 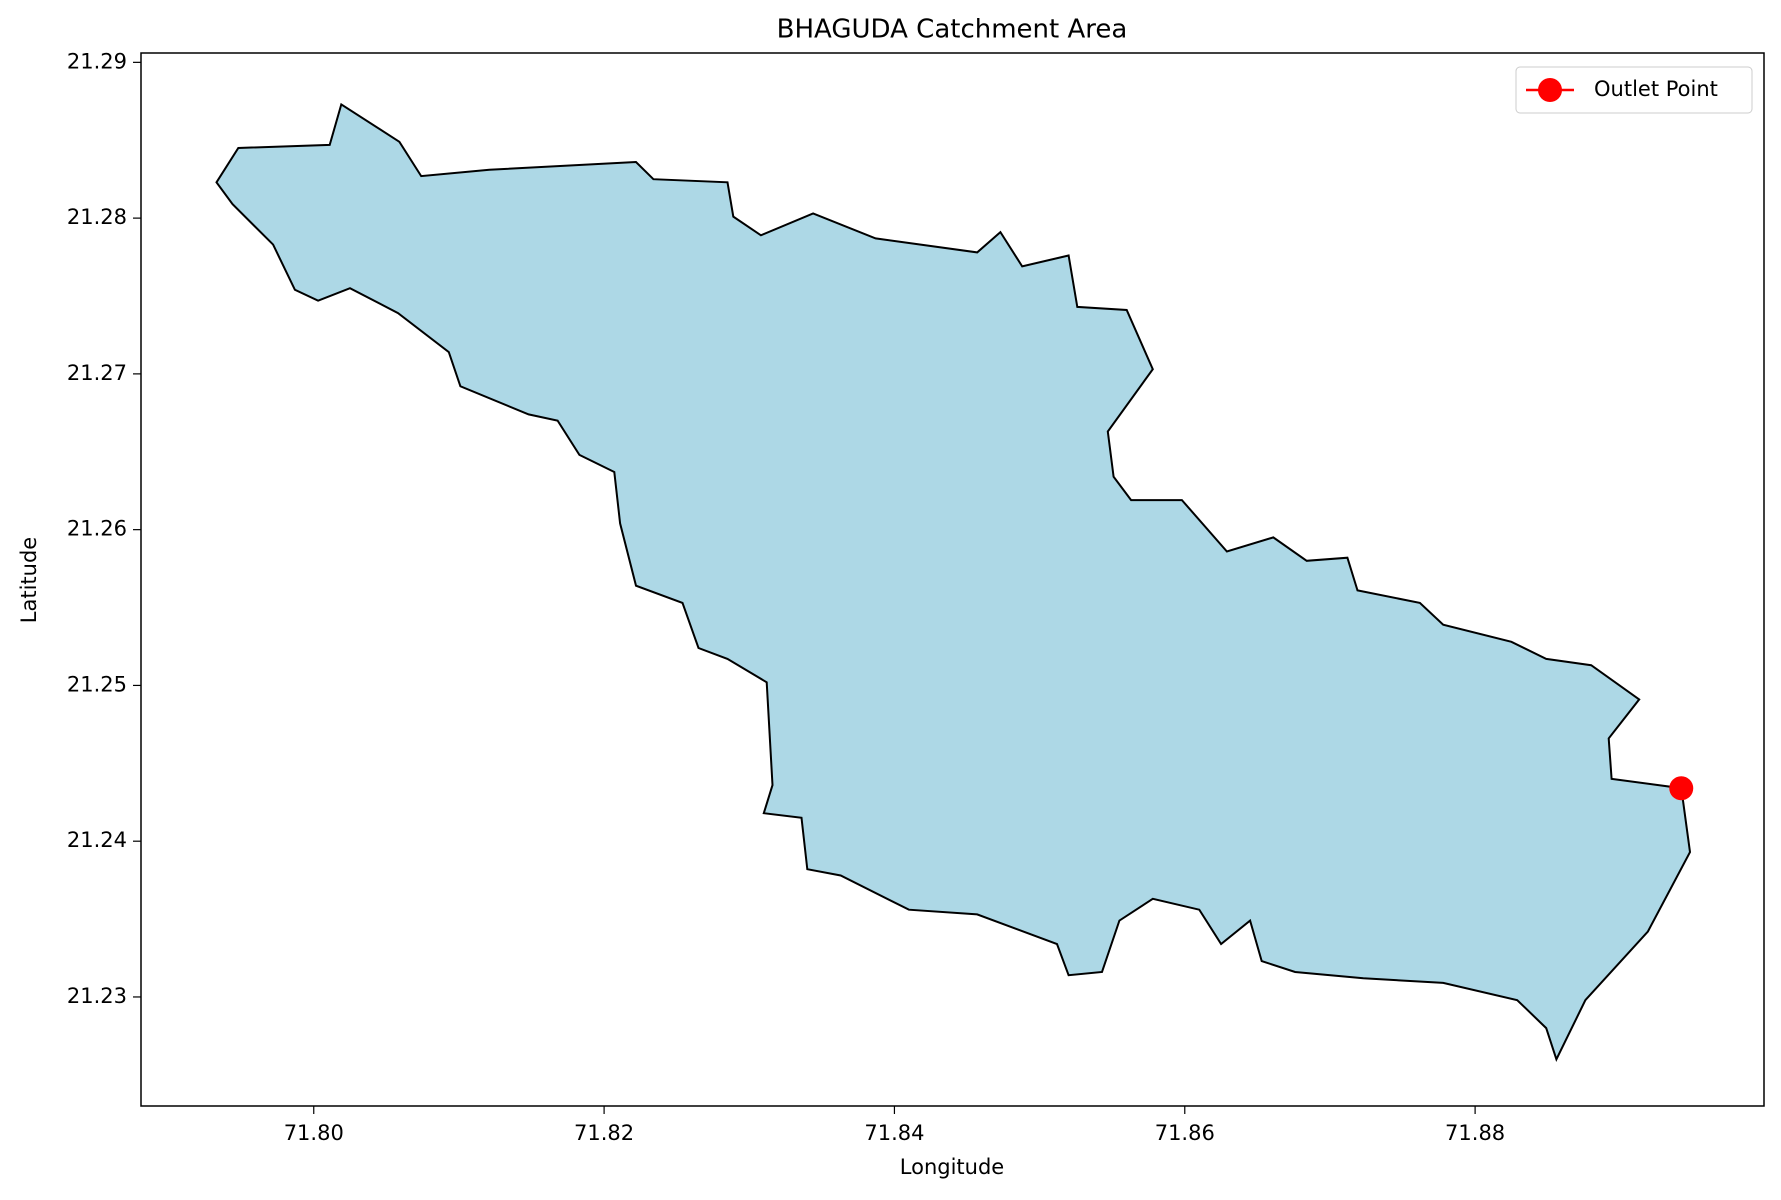 I want to click on y-tick-label: 21.26, so click(x=97, y=529).